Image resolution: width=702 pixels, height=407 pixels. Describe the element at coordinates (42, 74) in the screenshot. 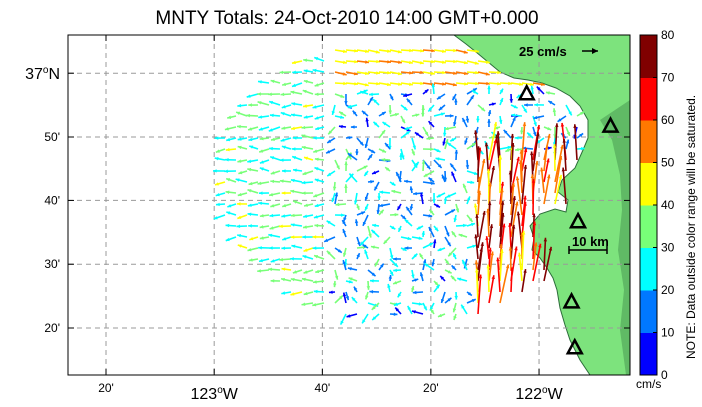

I see `y-tick-label: 37oN` at that location.